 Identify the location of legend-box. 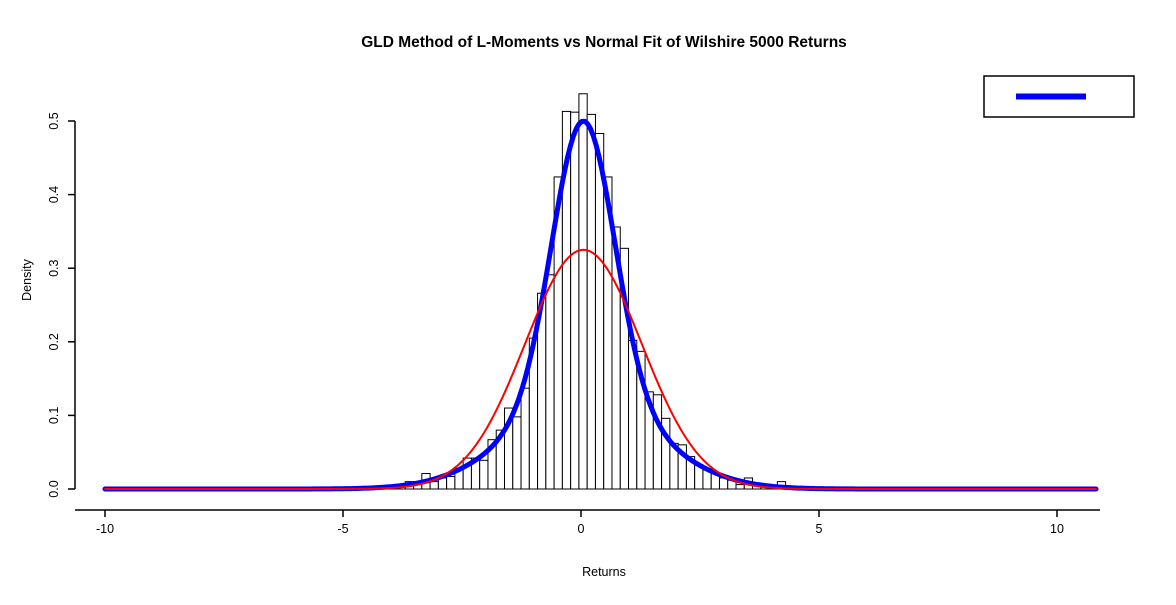
(1059, 96).